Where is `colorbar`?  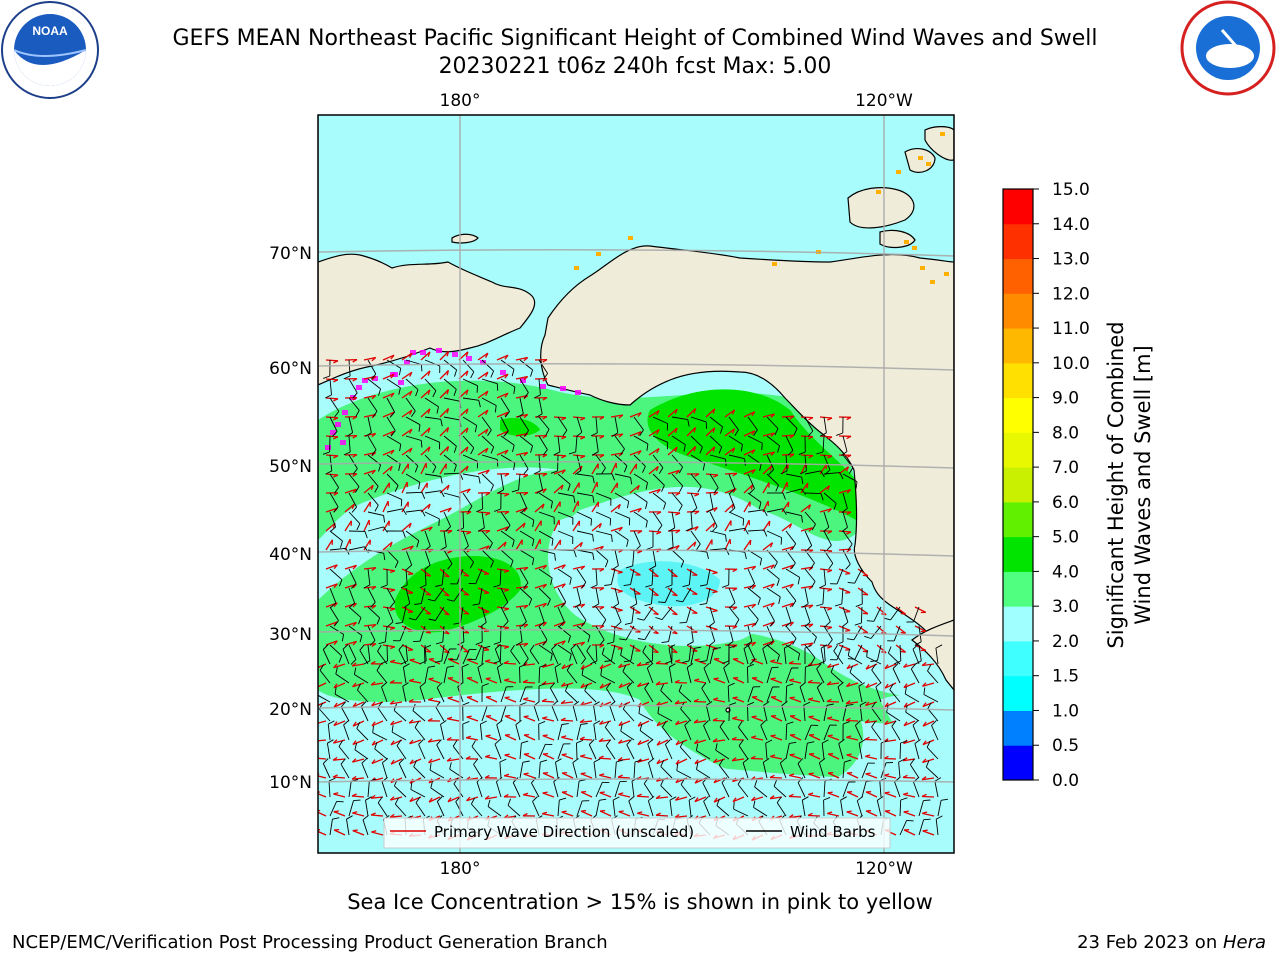 colorbar is located at coordinates (1018, 485).